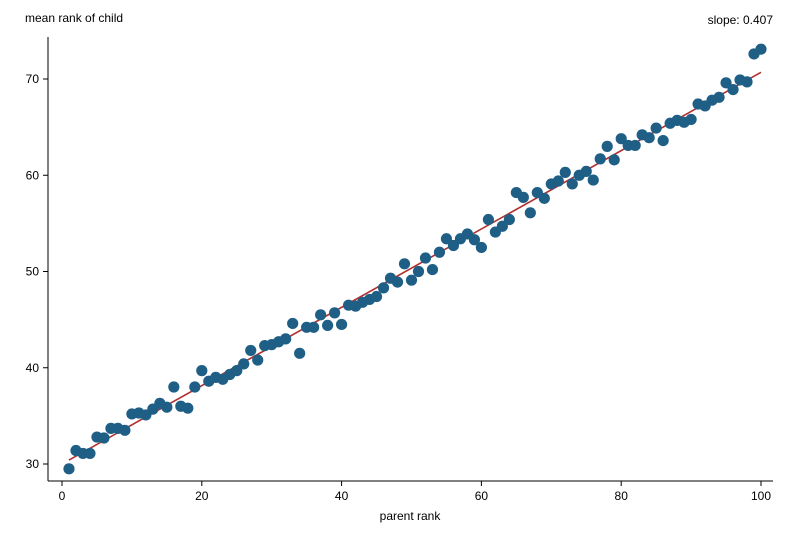 This screenshot has height=553, width=800. I want to click on x-axis-title: parent rank, so click(411, 516).